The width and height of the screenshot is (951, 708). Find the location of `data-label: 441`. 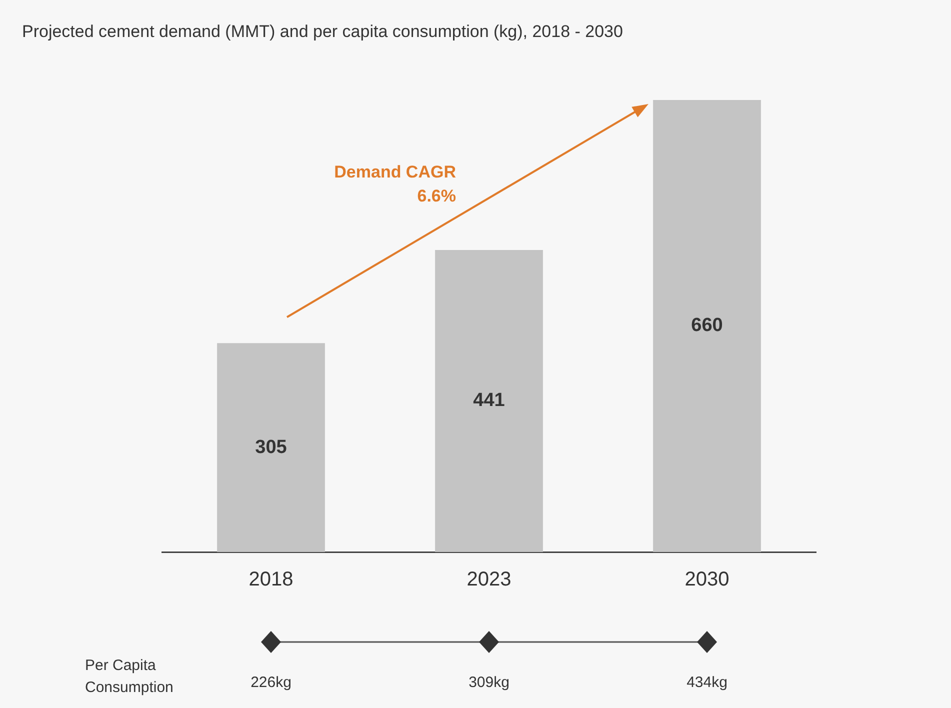

data-label: 441 is located at coordinates (489, 401).